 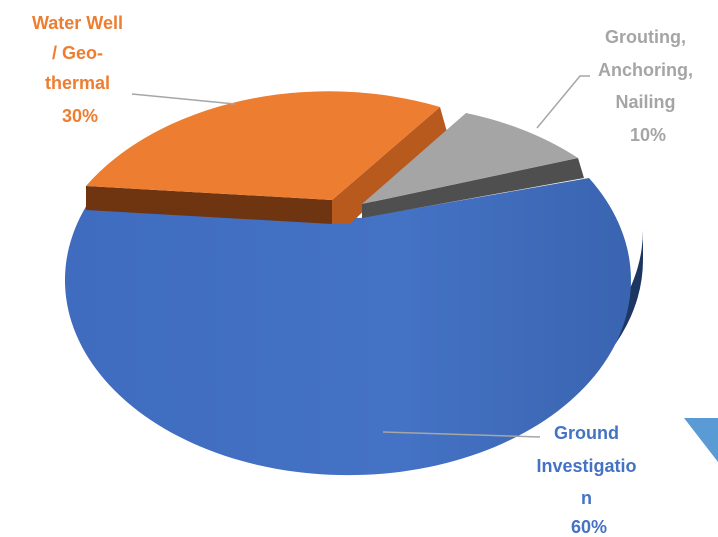 I want to click on label-water-well: Water Well / Geo- thermal 30%, so click(x=80, y=69).